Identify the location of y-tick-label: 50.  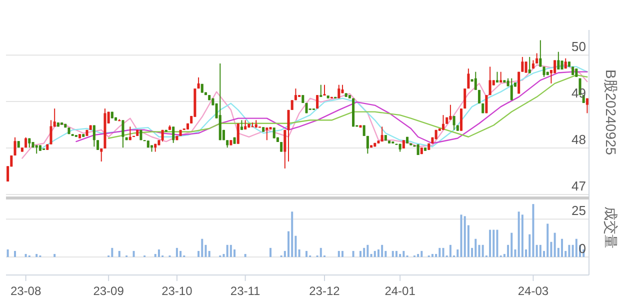
(579, 46).